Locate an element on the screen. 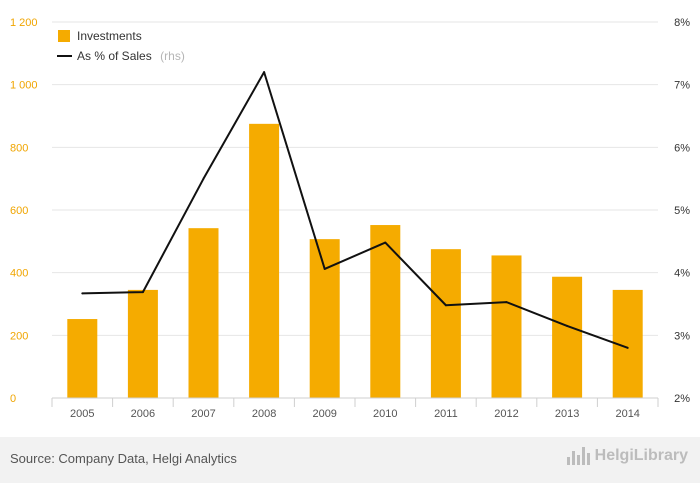  left-axis-tick-label: 600 is located at coordinates (19, 211).